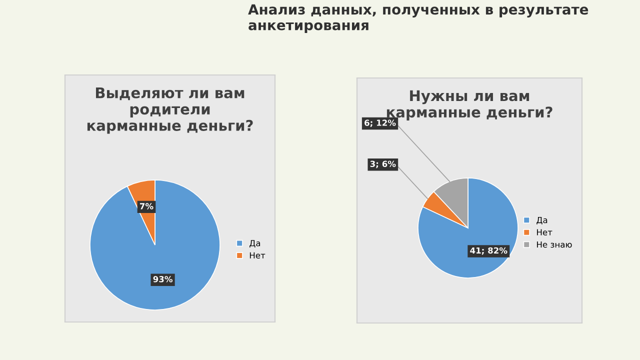 This screenshot has width=640, height=360. What do you see at coordinates (383, 164) in the screenshot?
I see `data-label: 3; 6%` at bounding box center [383, 164].